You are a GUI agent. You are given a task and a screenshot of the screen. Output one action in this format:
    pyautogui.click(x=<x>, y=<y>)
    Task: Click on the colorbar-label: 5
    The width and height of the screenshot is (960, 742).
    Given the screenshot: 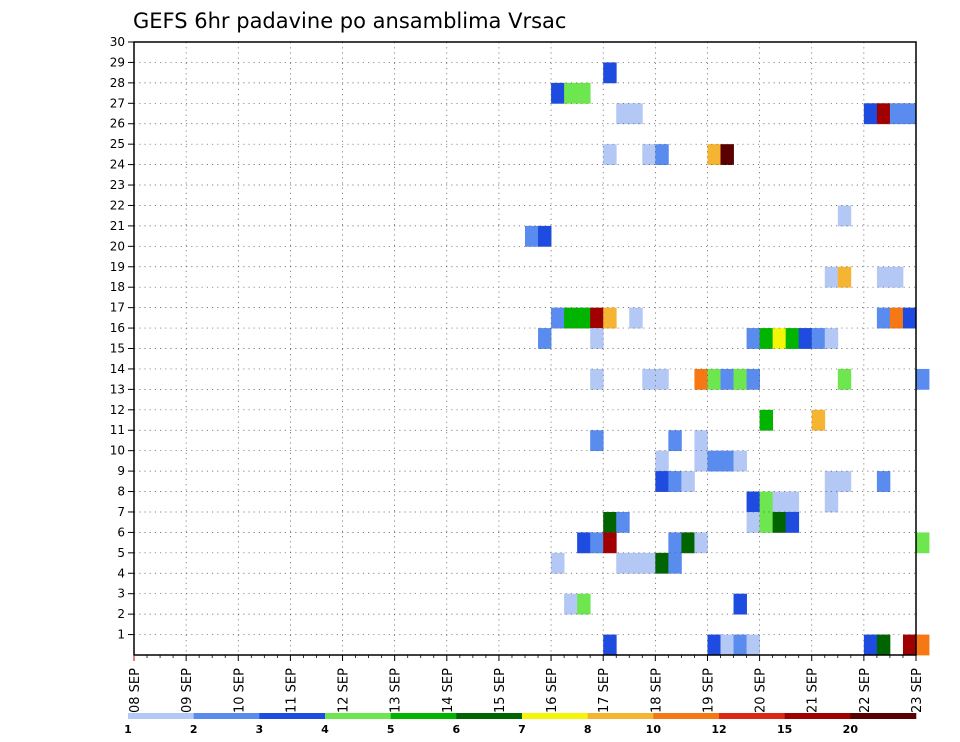 What is the action you would take?
    pyautogui.click(x=391, y=729)
    